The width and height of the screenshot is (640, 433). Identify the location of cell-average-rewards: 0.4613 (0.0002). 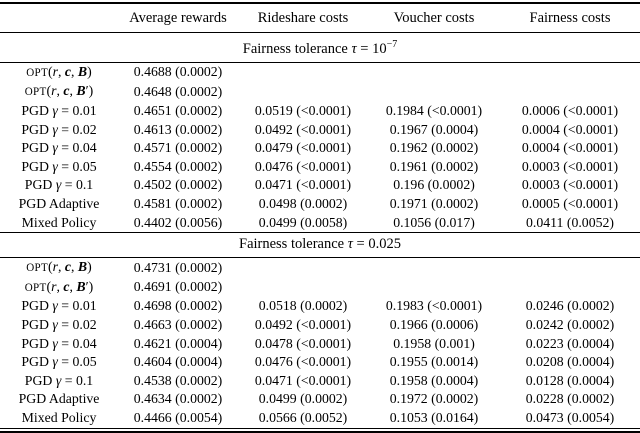
(178, 129).